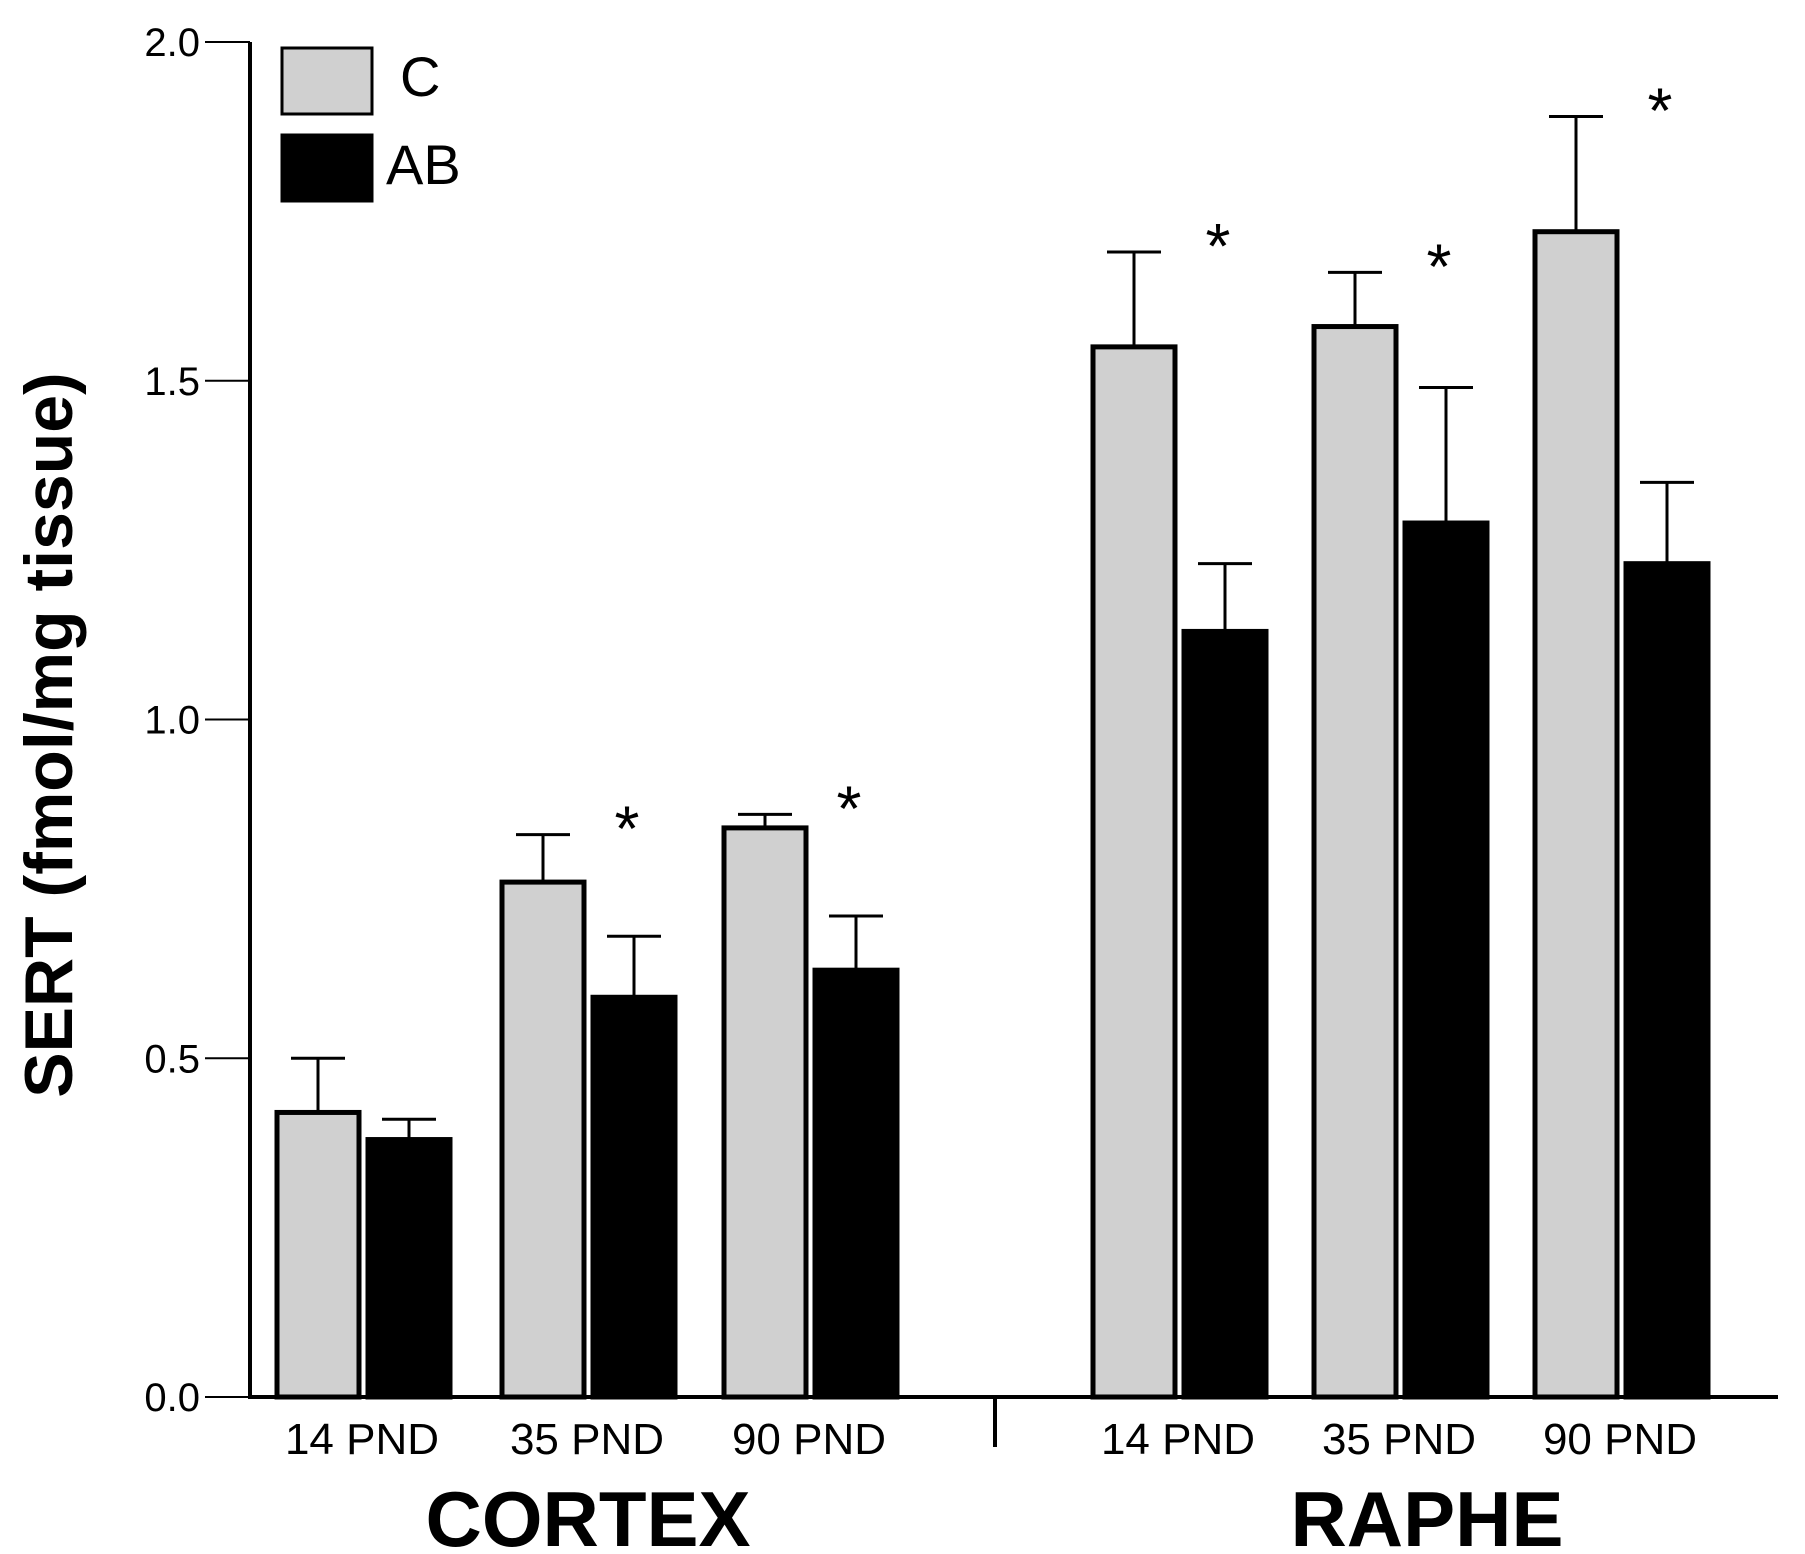 This screenshot has height=1554, width=1805. I want to click on legend: C AB, so click(370, 124).